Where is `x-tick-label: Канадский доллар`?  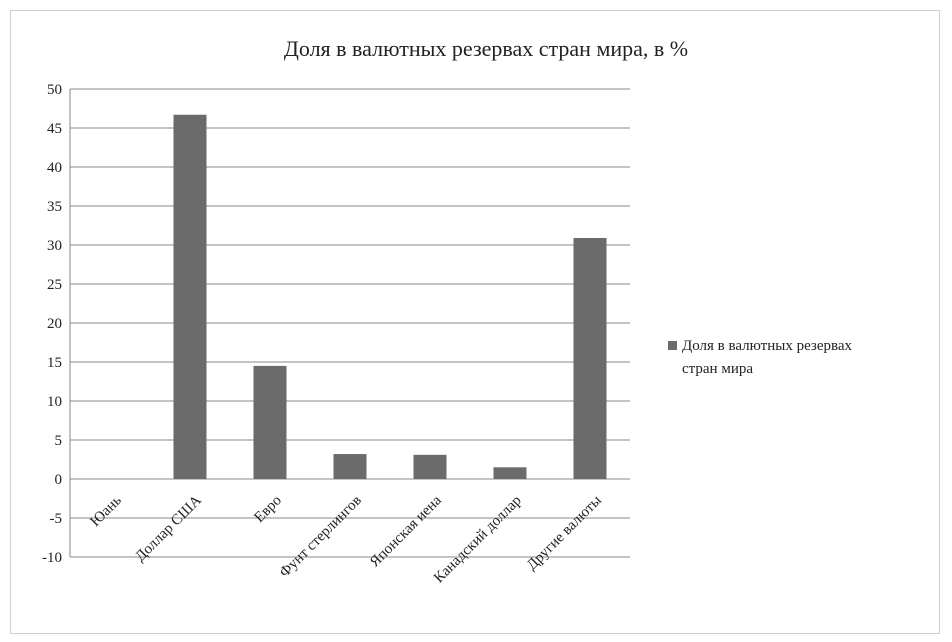 x-tick-label: Канадский доллар is located at coordinates (478, 540).